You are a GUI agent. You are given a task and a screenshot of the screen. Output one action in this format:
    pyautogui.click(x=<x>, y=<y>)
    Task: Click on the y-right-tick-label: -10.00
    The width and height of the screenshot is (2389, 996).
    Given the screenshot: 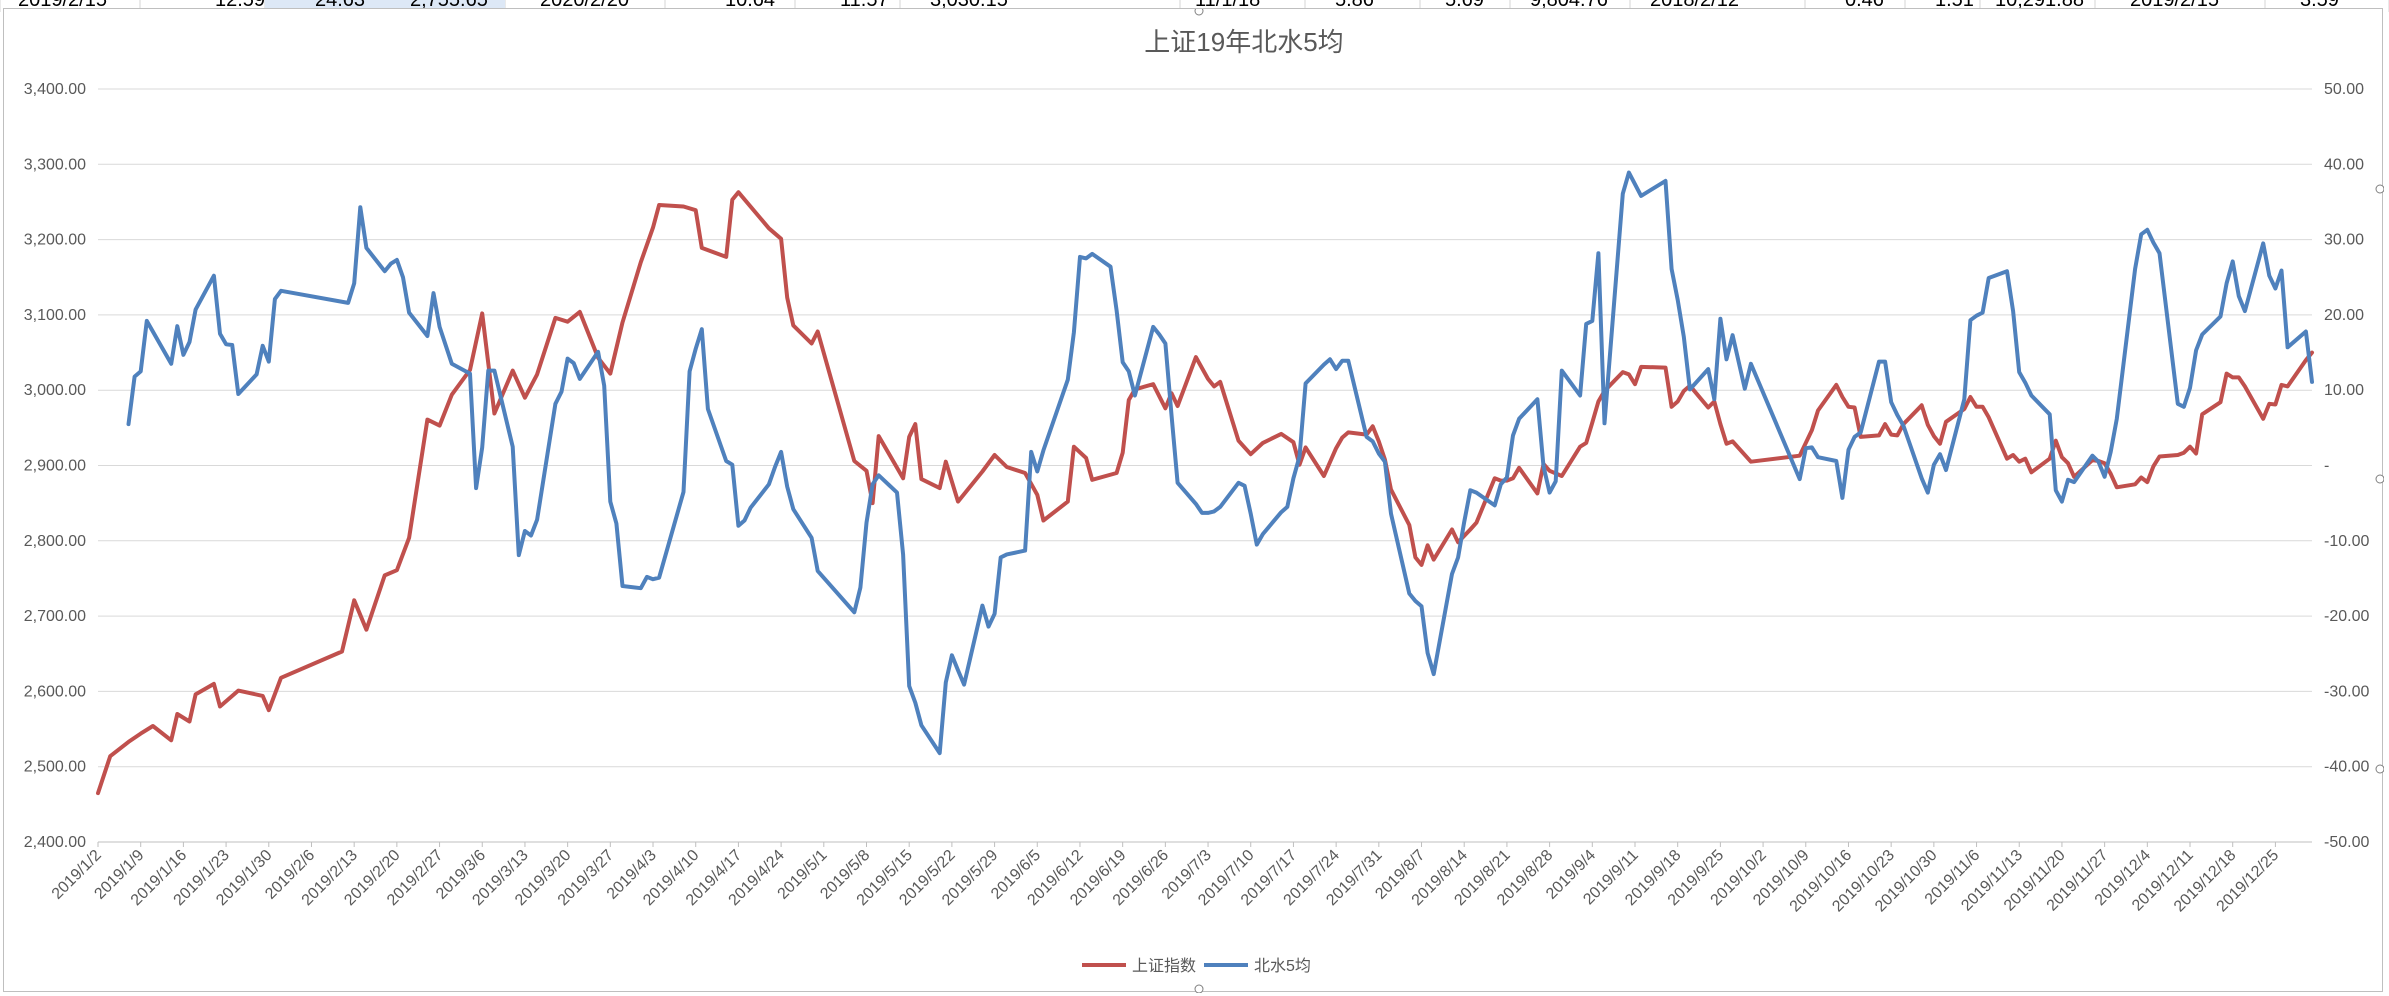 What is the action you would take?
    pyautogui.click(x=2346, y=541)
    